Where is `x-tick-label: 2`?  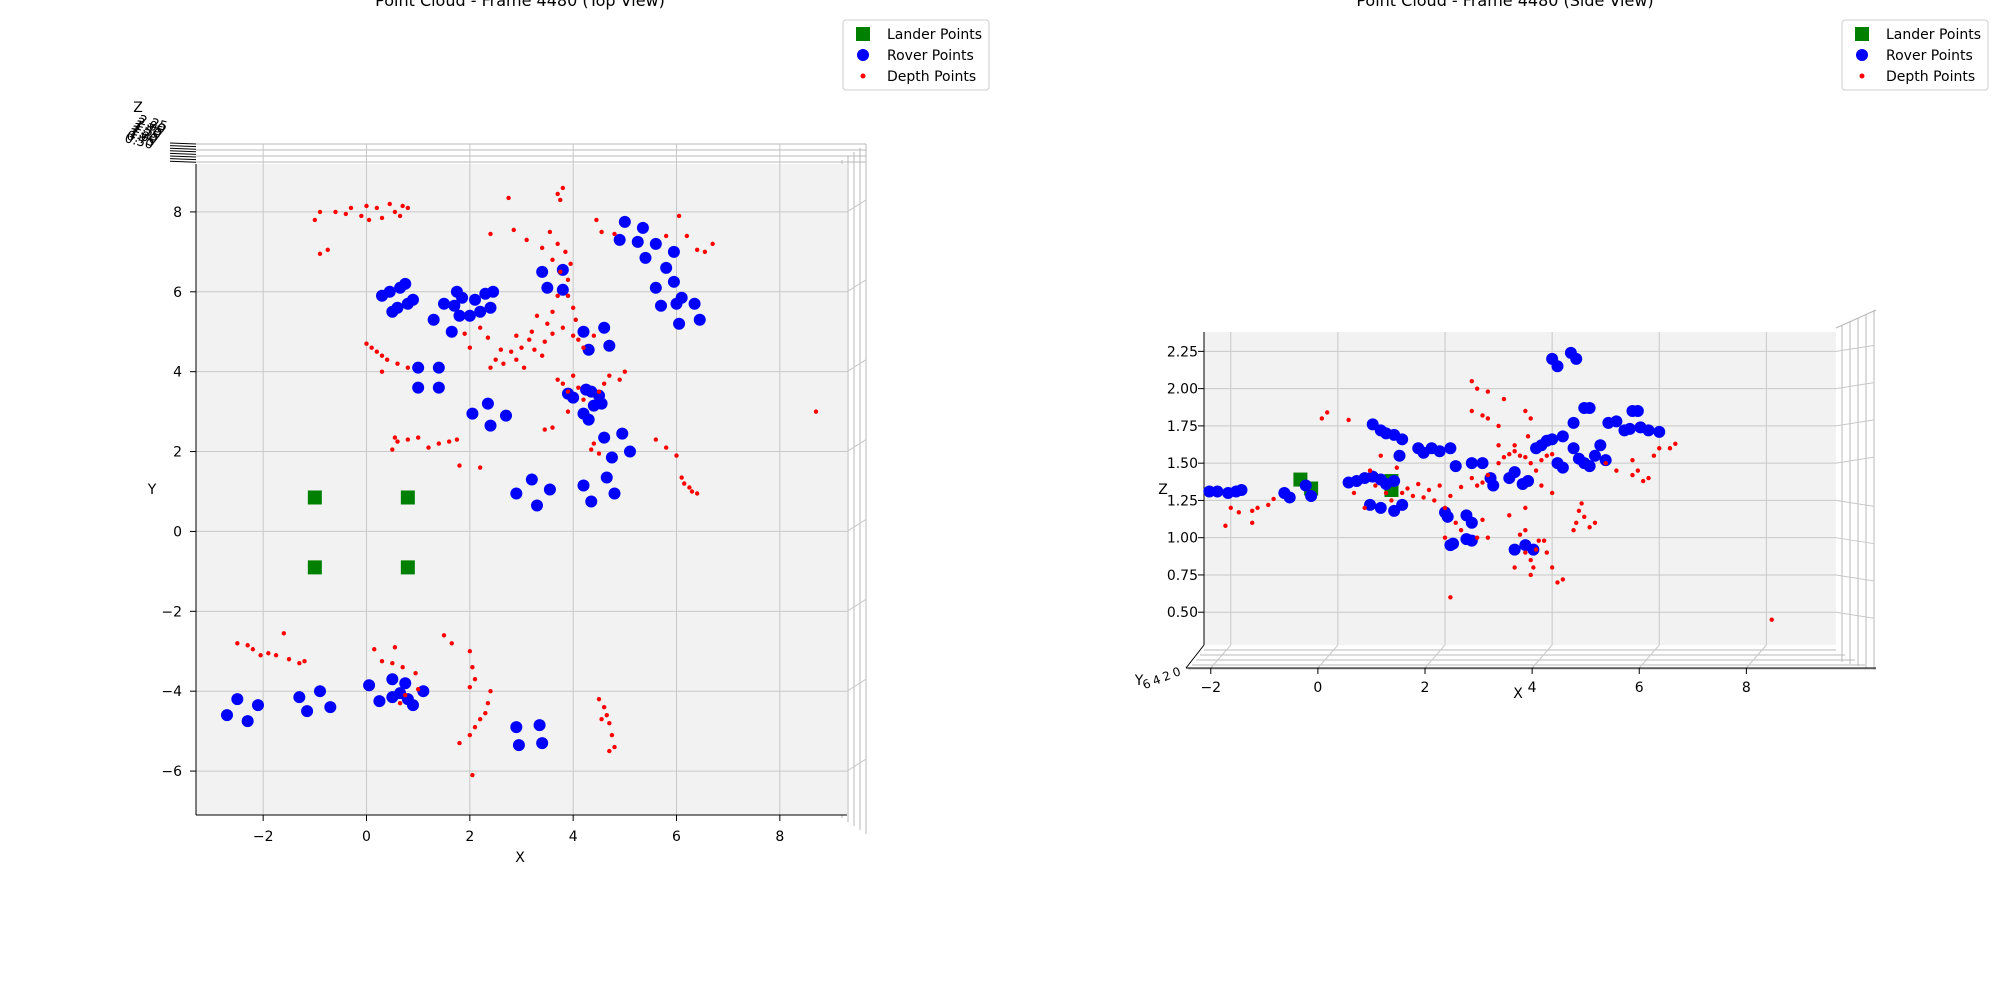
x-tick-label: 2 is located at coordinates (1425, 688).